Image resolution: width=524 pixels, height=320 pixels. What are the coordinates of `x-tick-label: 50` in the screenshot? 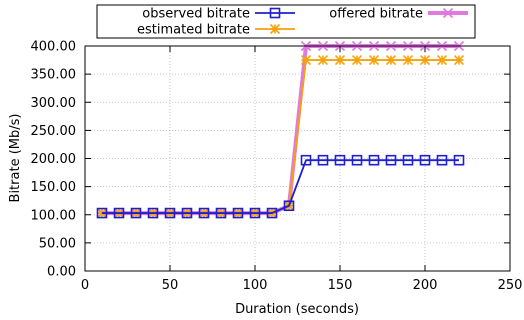 It's located at (170, 285).